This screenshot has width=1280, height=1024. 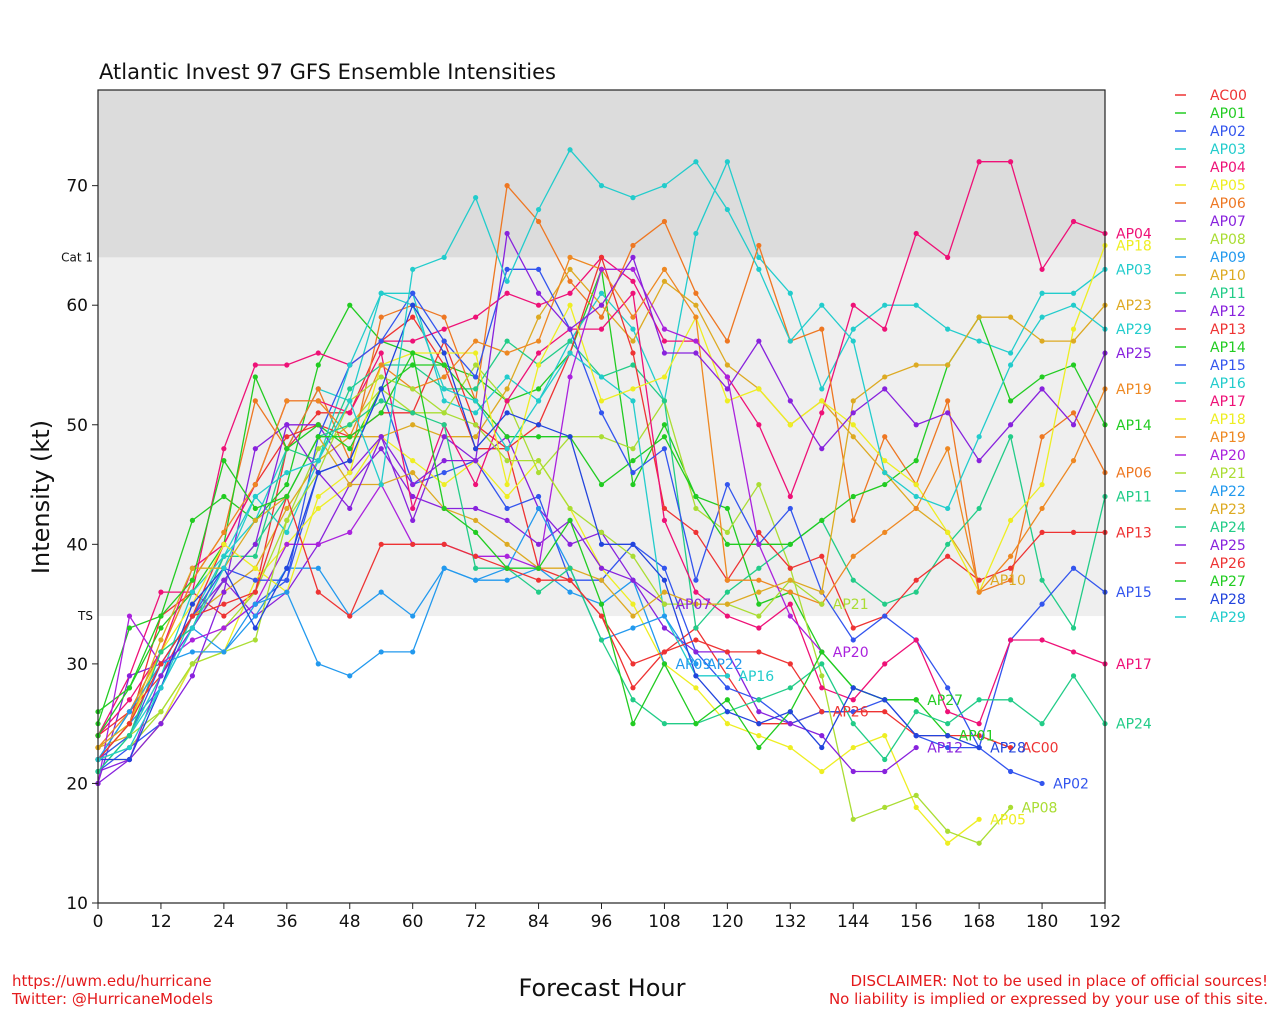 What do you see at coordinates (287, 508) in the screenshot?
I see `data-point-ap10` at bounding box center [287, 508].